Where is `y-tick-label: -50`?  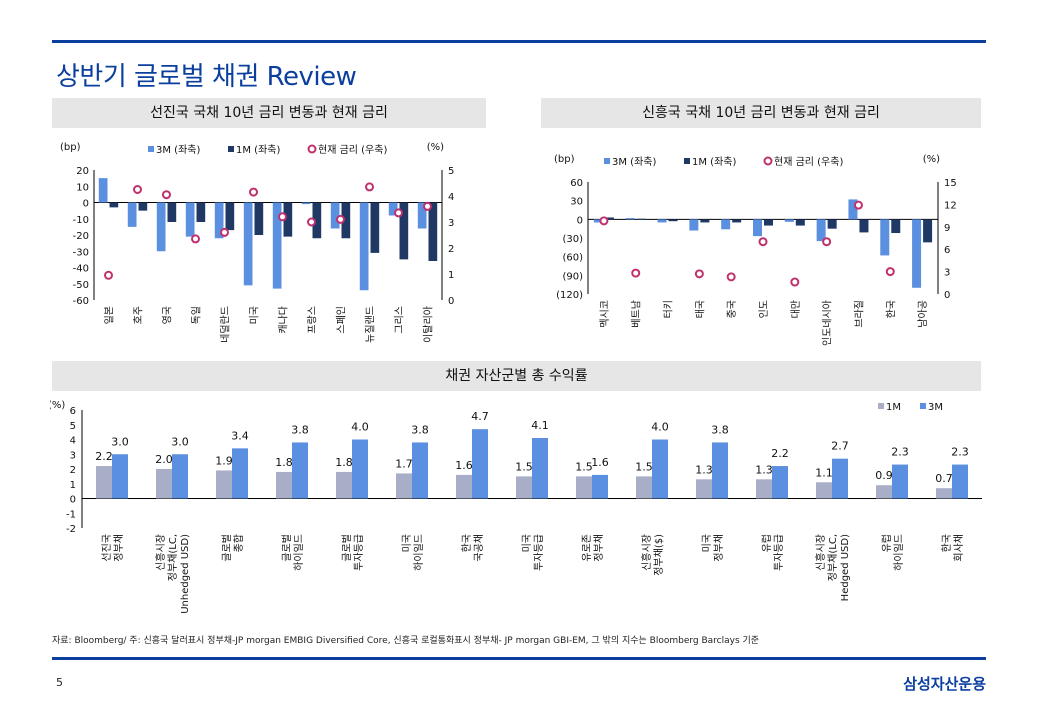 y-tick-label: -50 is located at coordinates (81, 285).